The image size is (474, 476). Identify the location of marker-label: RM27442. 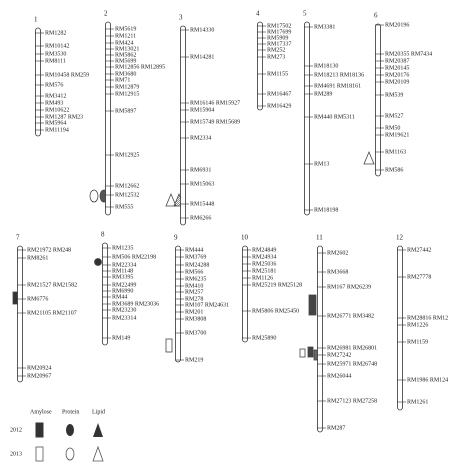
(419, 250).